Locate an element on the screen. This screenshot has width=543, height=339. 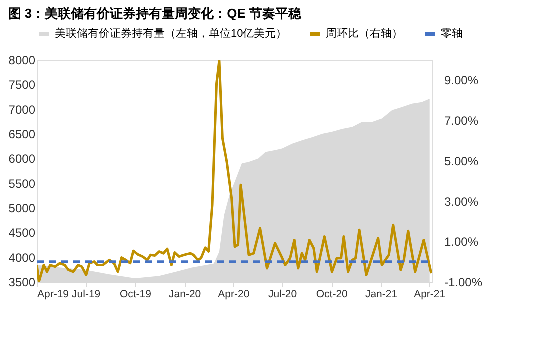
legend-label: 零轴 is located at coordinates (452, 33).